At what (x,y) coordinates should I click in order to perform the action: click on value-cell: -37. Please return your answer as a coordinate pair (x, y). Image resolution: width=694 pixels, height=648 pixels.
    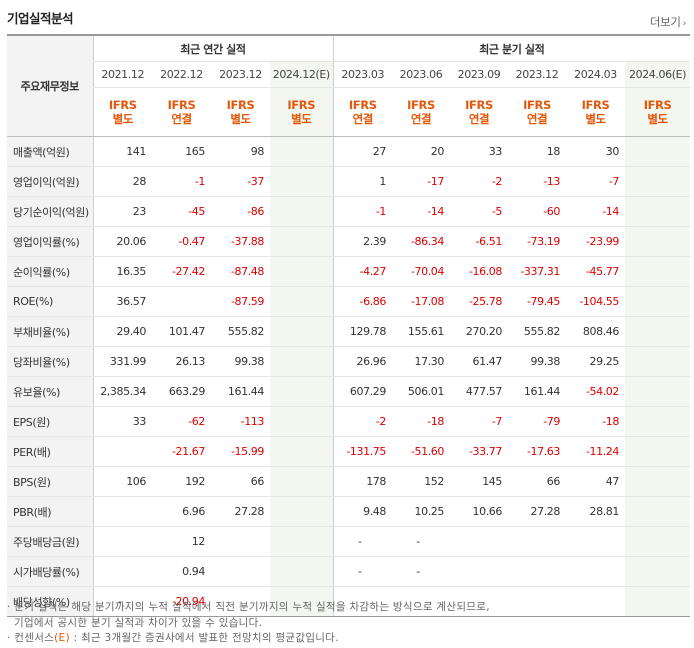
    Looking at the image, I should click on (240, 181).